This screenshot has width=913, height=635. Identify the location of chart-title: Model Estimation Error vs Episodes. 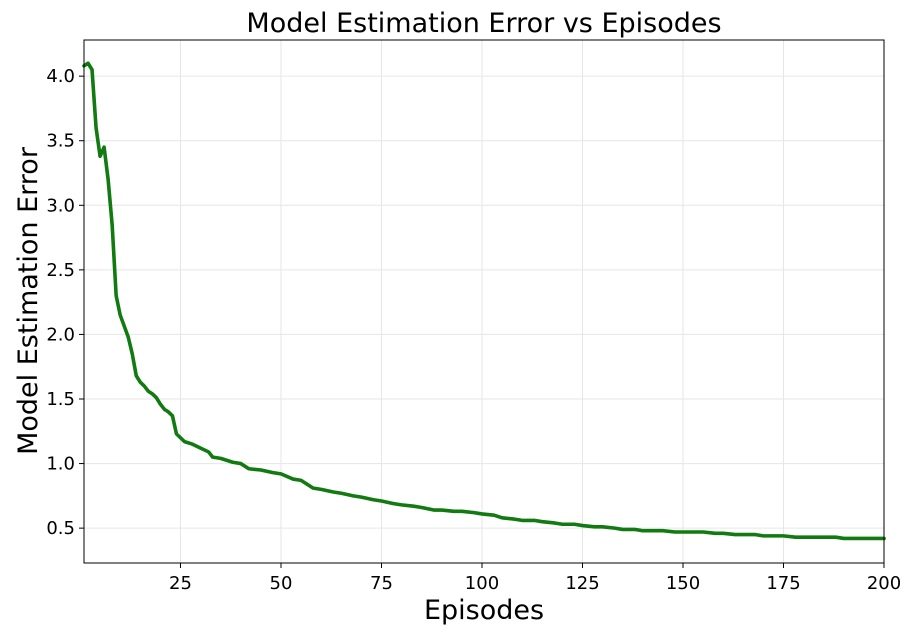
(483, 23).